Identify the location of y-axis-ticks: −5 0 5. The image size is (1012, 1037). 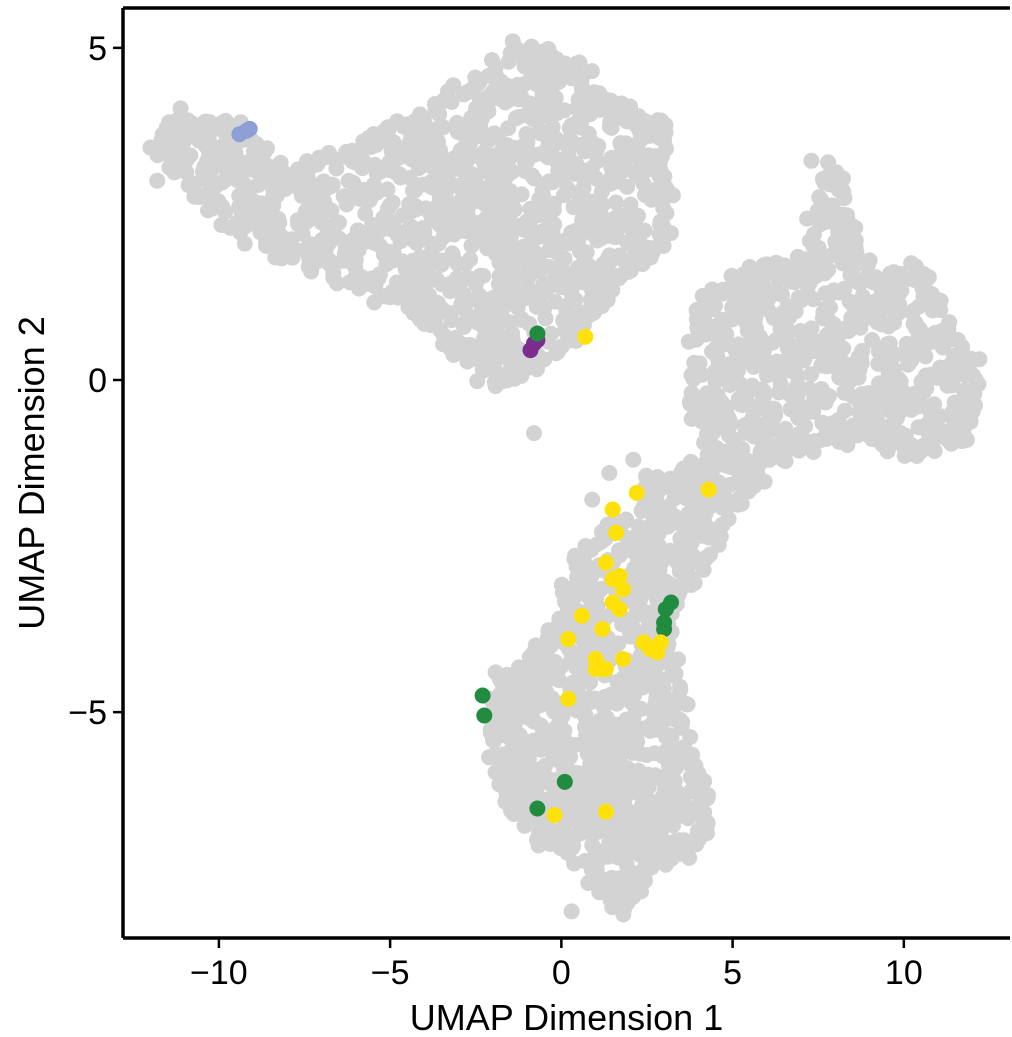
(95, 381).